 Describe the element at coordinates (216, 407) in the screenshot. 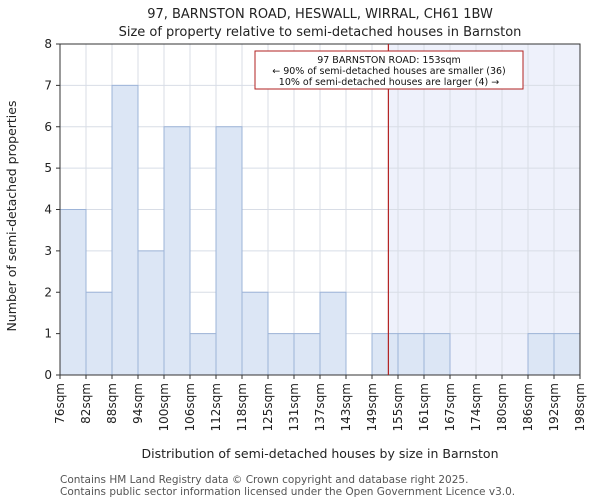

I see `x-tick-label: 112sqm` at that location.